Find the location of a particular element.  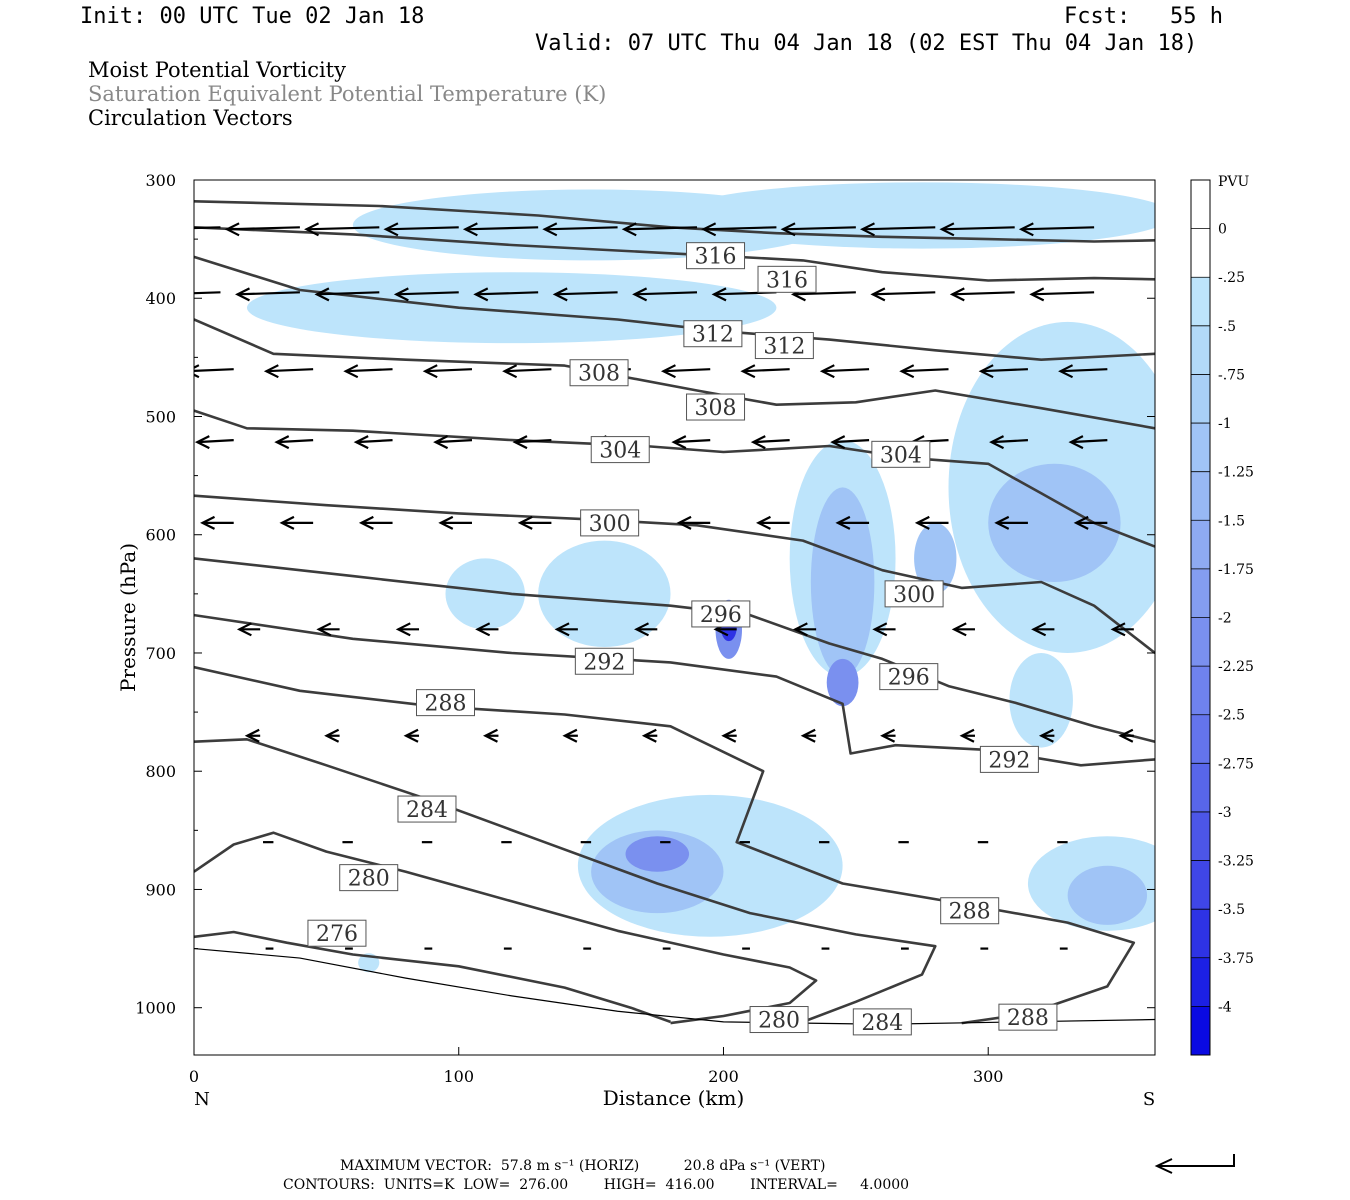

contour-label-316: 316 is located at coordinates (716, 256).